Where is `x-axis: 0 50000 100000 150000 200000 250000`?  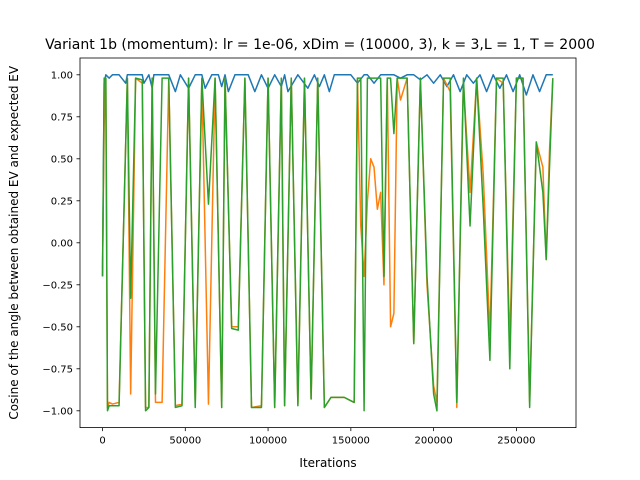 x-axis: 0 50000 100000 150000 200000 250000 is located at coordinates (317, 437).